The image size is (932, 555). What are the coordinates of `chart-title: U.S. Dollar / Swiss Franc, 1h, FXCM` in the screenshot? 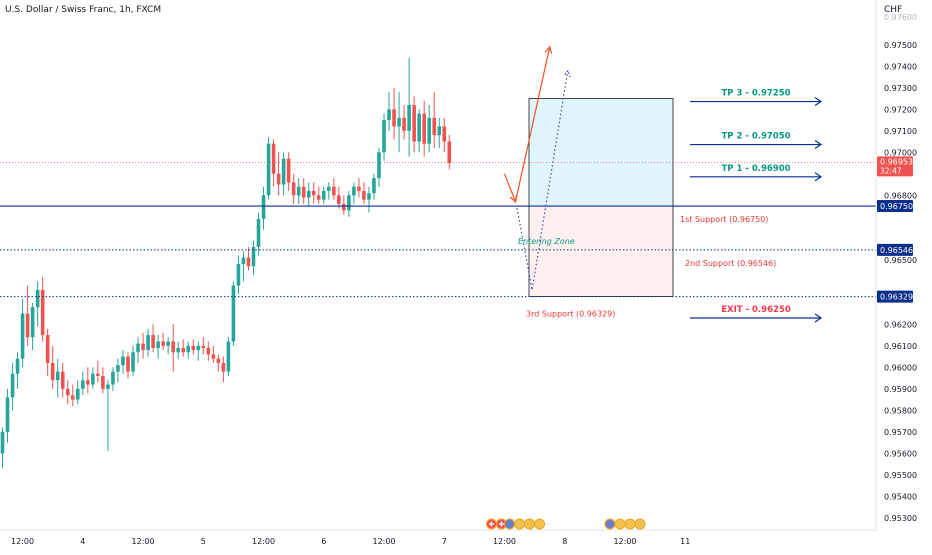 It's located at (83, 10).